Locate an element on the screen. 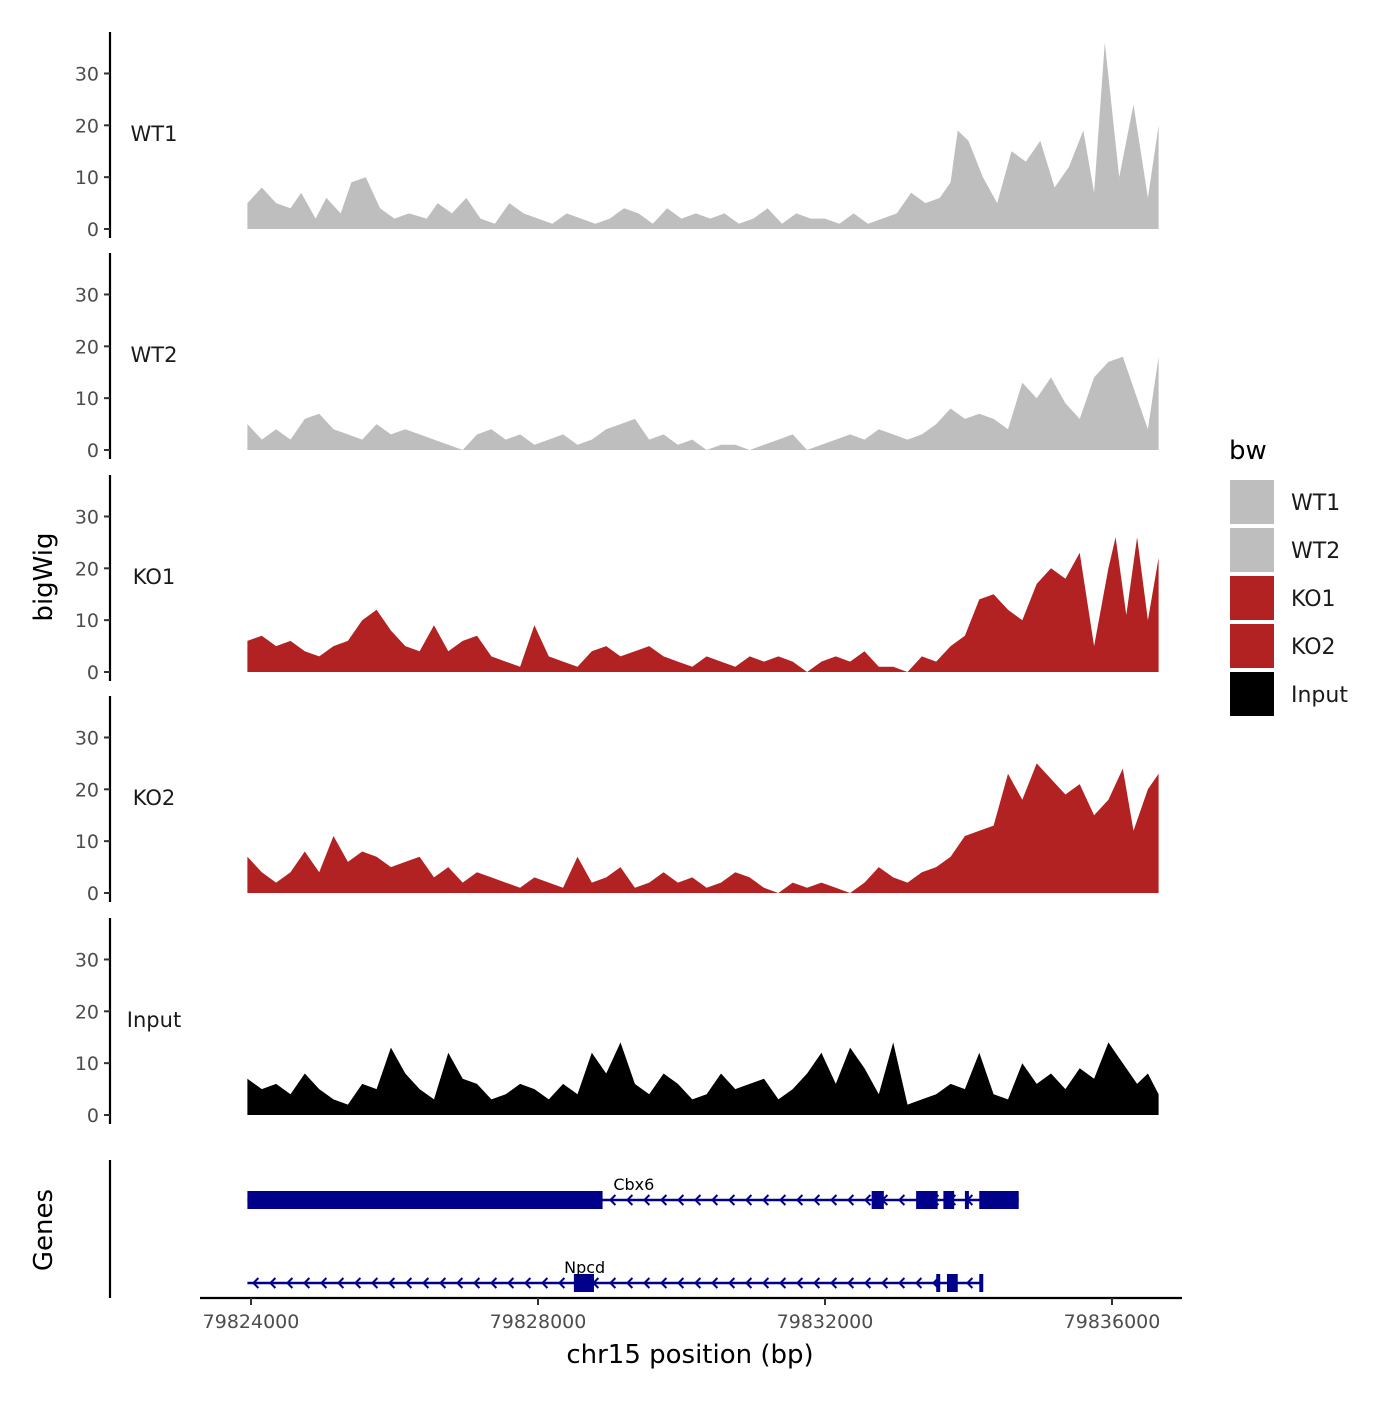 The height and width of the screenshot is (1404, 1400). legend: bw WT1 WT2 KO1 KO2 Input is located at coordinates (1288, 576).